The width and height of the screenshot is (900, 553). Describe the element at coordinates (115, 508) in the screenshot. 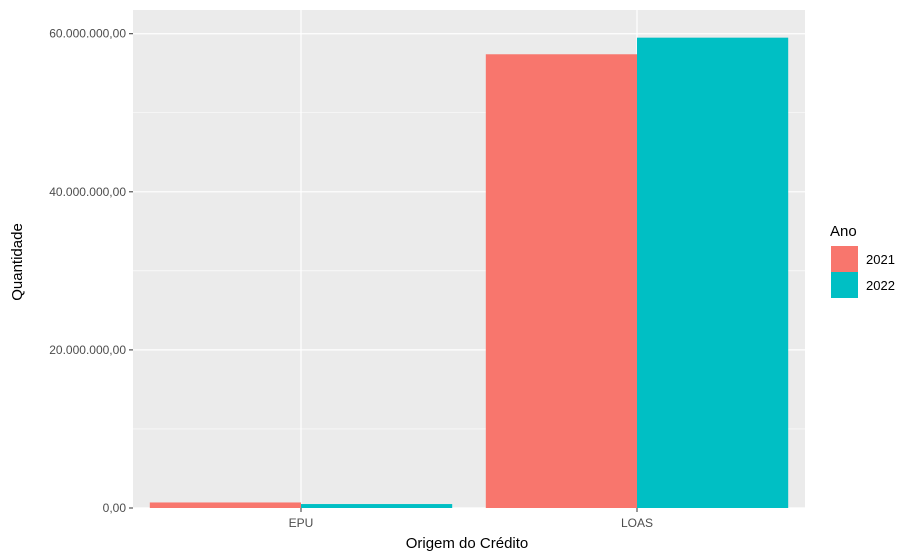

I see `y-tick-label: 0,00` at that location.